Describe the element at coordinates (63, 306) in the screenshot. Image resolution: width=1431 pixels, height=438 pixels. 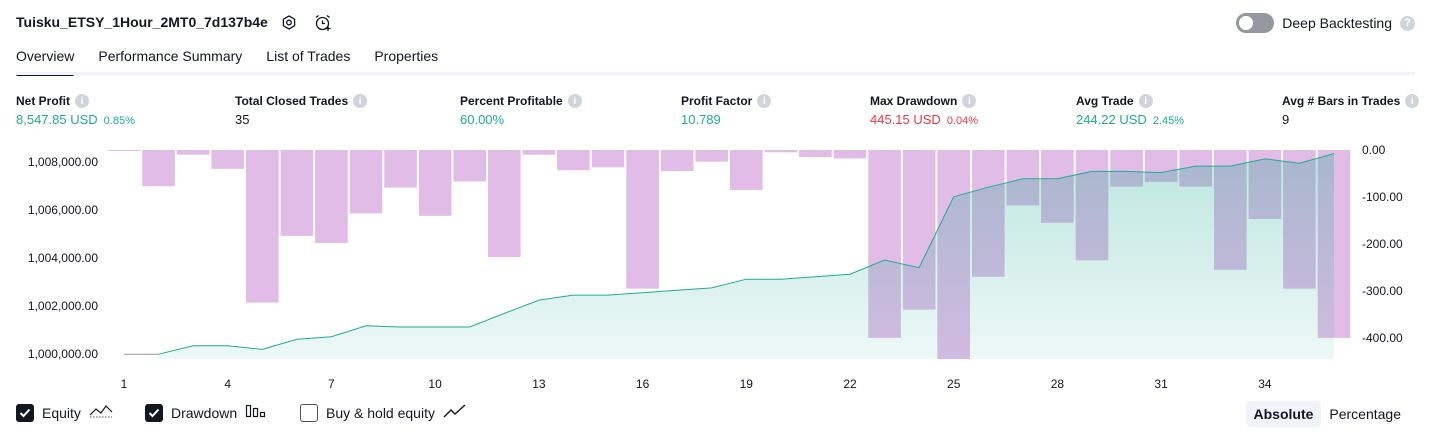
I see `left-axis-tick: 1,002,000.00` at that location.